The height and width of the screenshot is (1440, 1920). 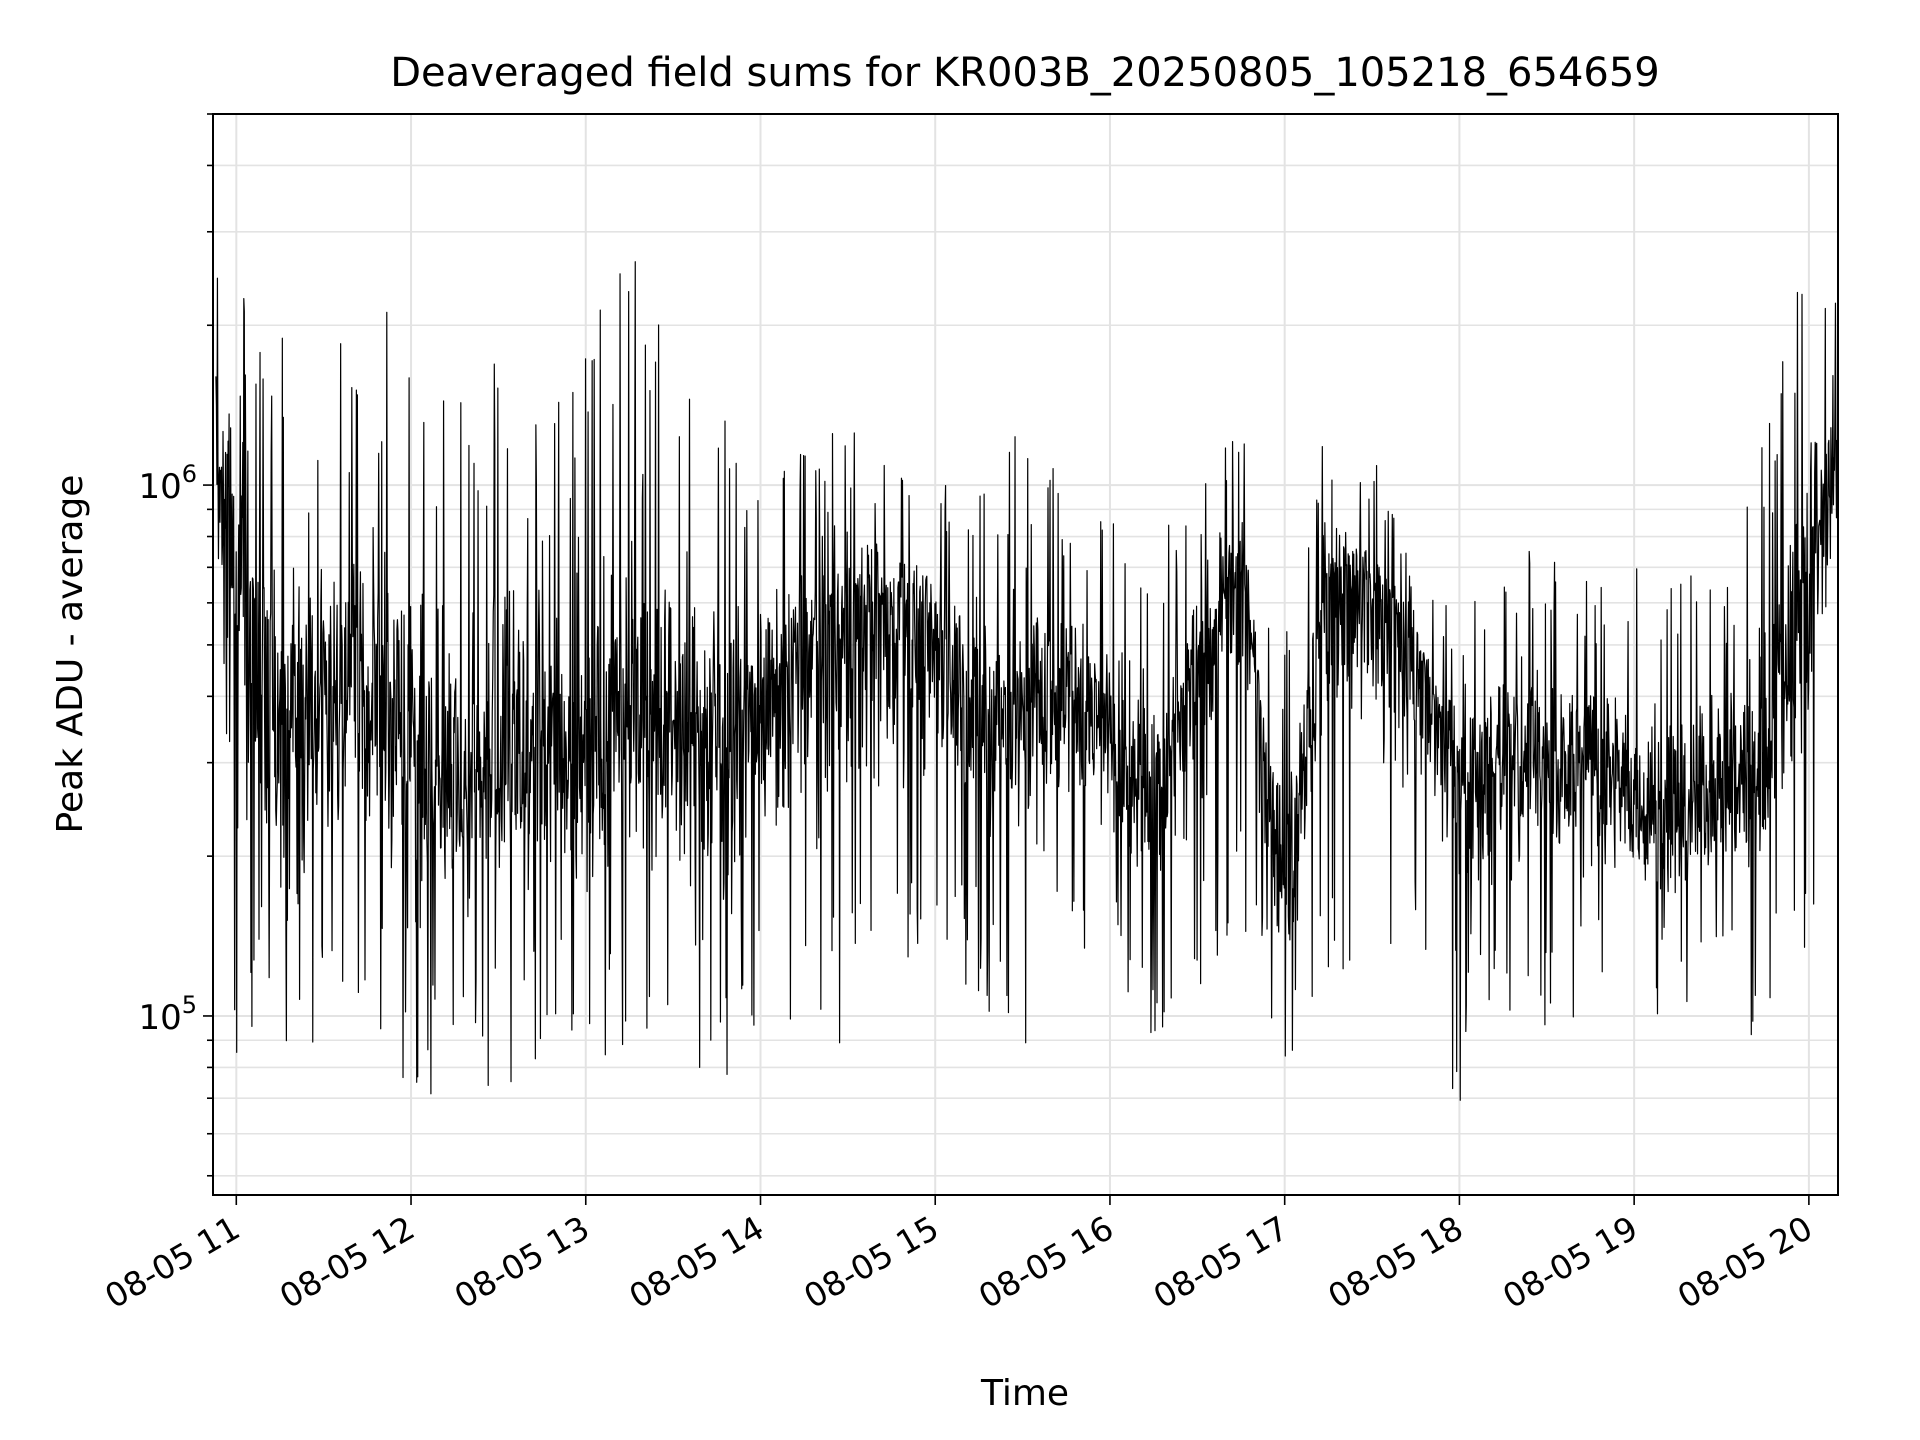 What do you see at coordinates (347, 1262) in the screenshot?
I see `x-tick-label: 08-05 12` at bounding box center [347, 1262].